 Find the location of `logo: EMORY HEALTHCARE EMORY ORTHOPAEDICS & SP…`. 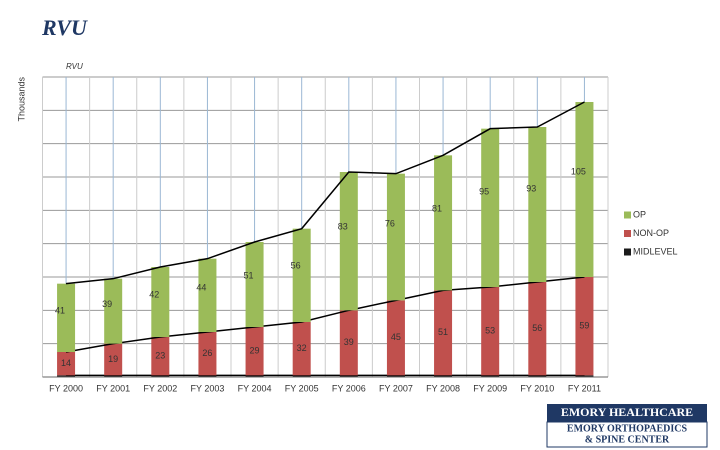

logo: EMORY HEALTHCARE EMORY ORTHOPAEDICS & SP… is located at coordinates (627, 426).